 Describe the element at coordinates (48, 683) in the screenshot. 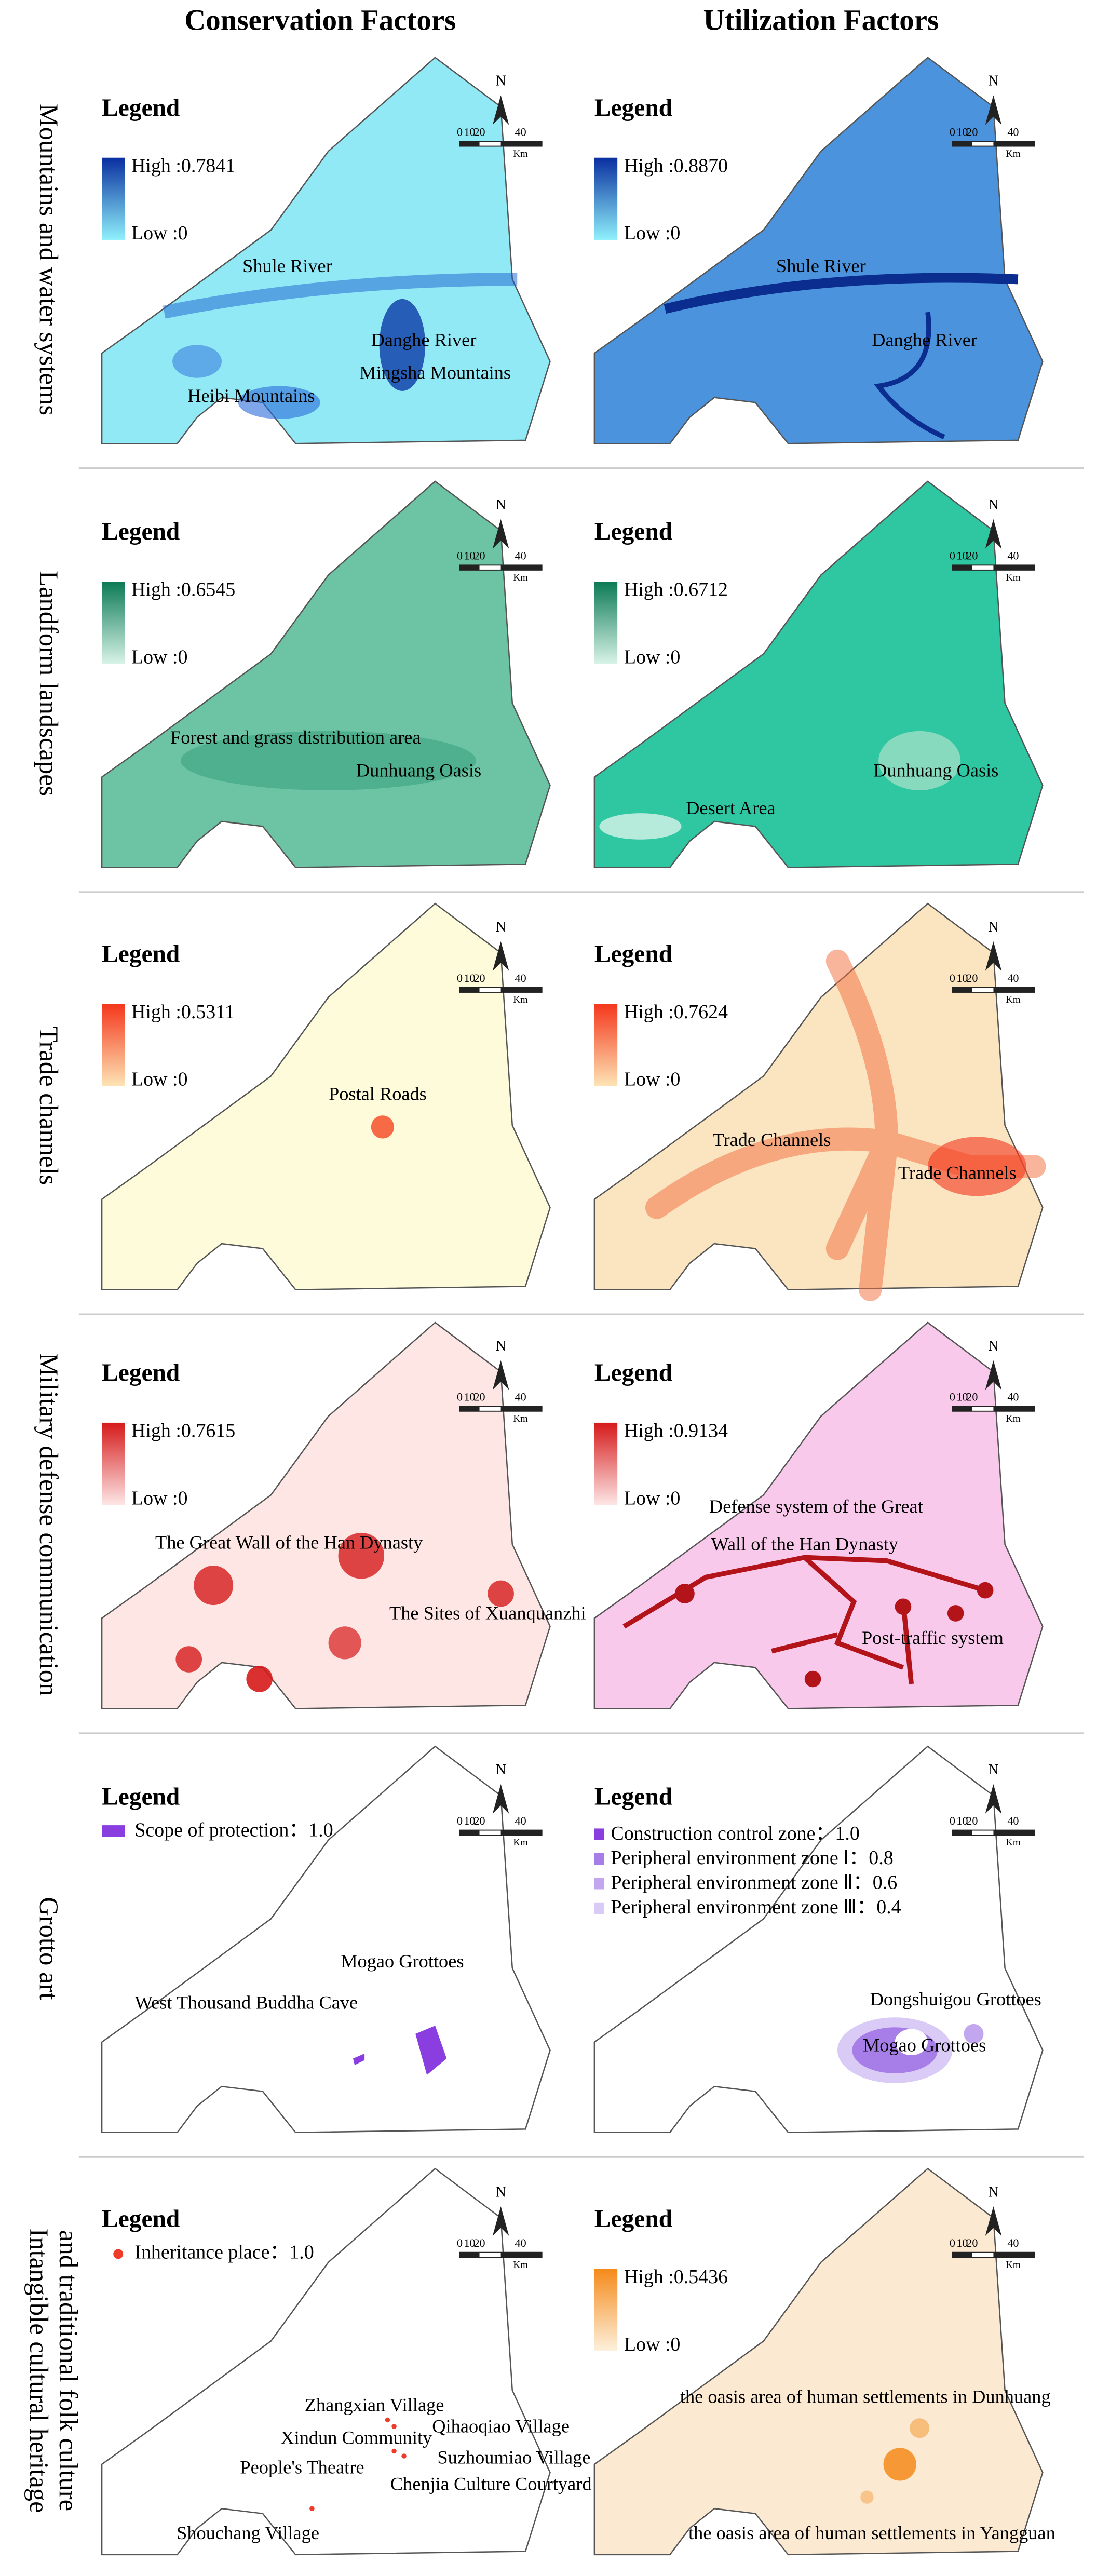

I see `row-label: Landform landscapes` at that location.